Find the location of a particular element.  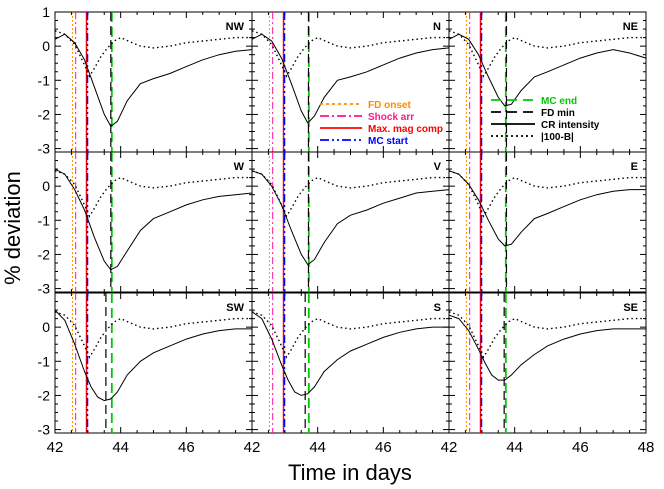

legend-label: CR intensity is located at coordinates (570, 125).